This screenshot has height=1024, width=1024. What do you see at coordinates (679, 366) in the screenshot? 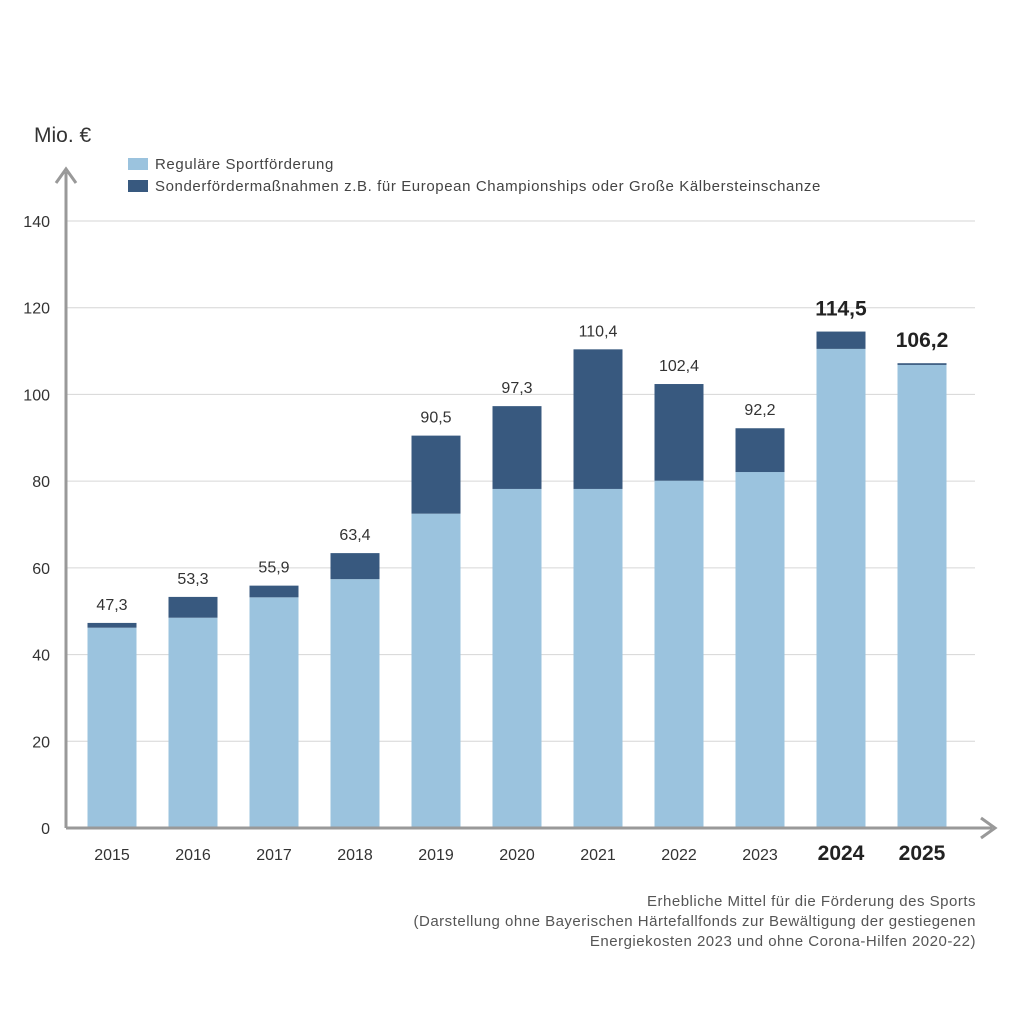
I see `bar-total-label: 102,4` at bounding box center [679, 366].